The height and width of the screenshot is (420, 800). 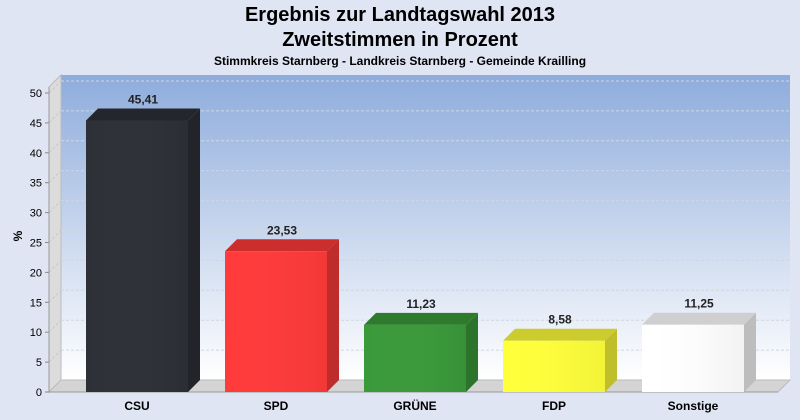 What do you see at coordinates (36, 94) in the screenshot?
I see `y-tick-label: 50` at bounding box center [36, 94].